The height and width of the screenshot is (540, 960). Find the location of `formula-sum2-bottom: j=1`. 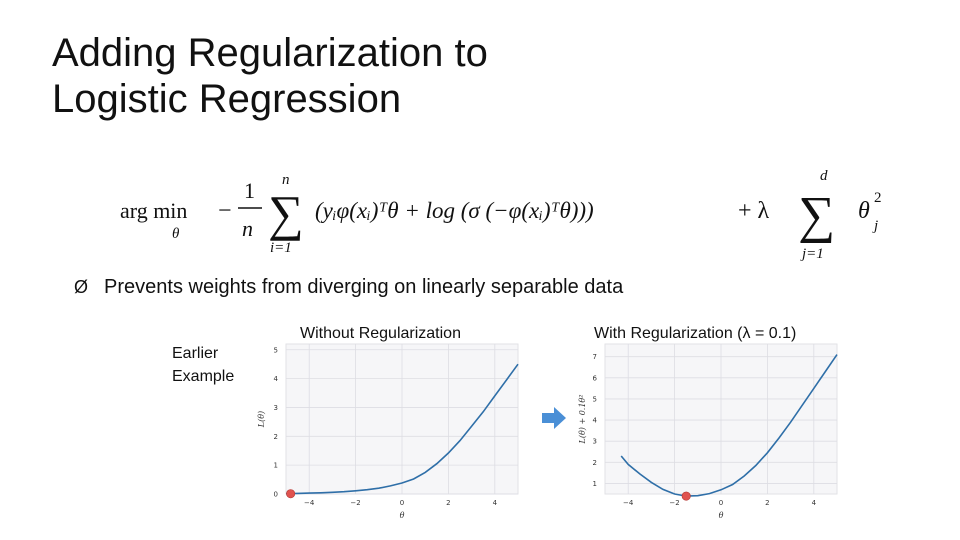

formula-sum2-bottom: j=1 is located at coordinates (812, 254).